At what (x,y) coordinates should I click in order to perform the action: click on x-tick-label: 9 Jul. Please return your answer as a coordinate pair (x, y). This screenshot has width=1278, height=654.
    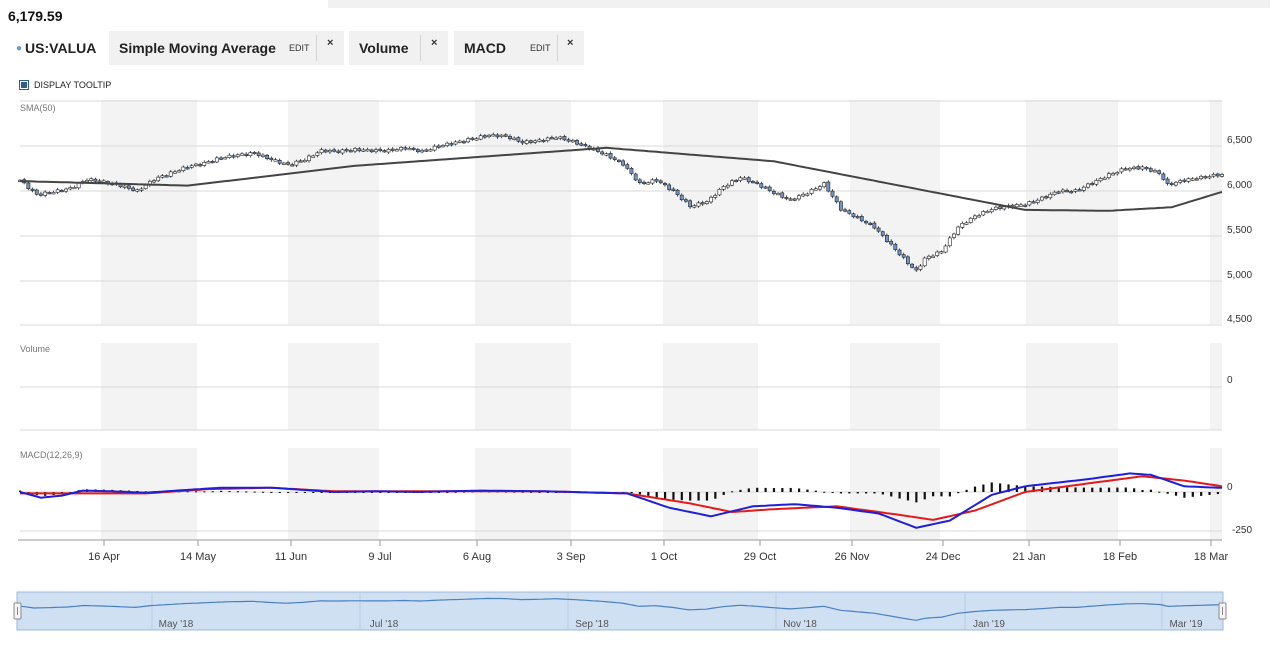
    Looking at the image, I should click on (379, 557).